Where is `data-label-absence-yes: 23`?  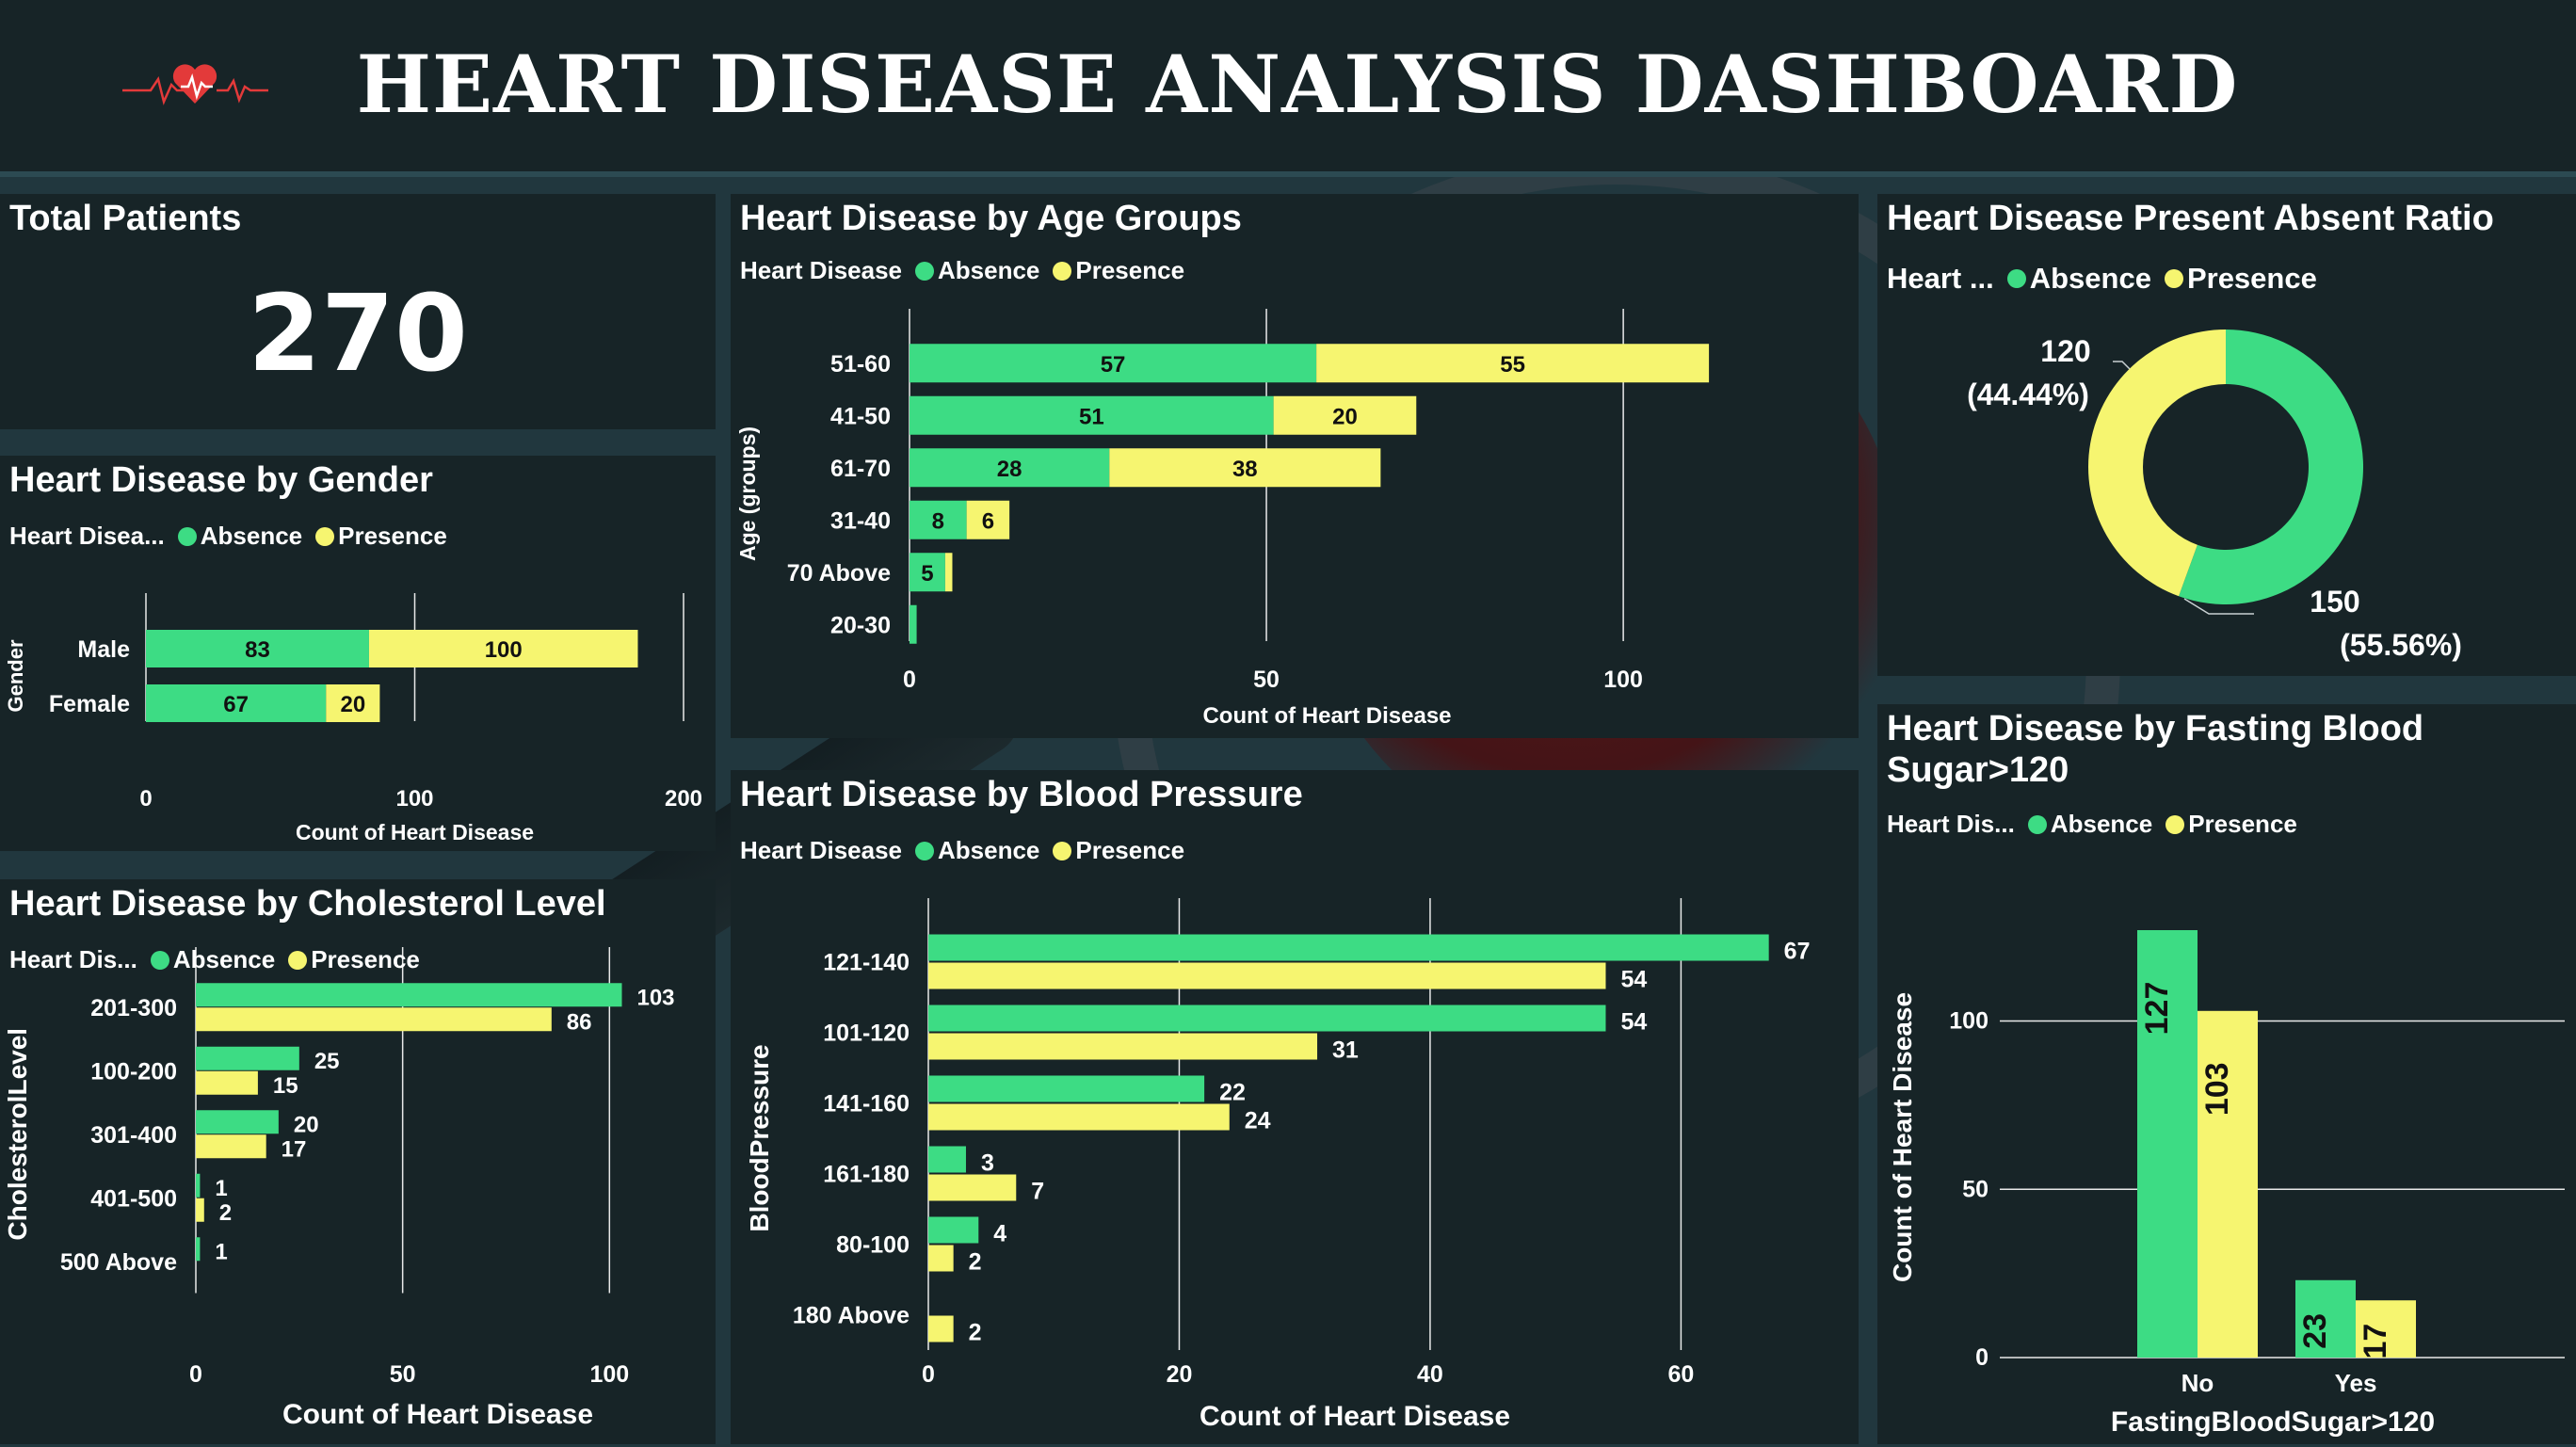 data-label-absence-yes: 23 is located at coordinates (2315, 1331).